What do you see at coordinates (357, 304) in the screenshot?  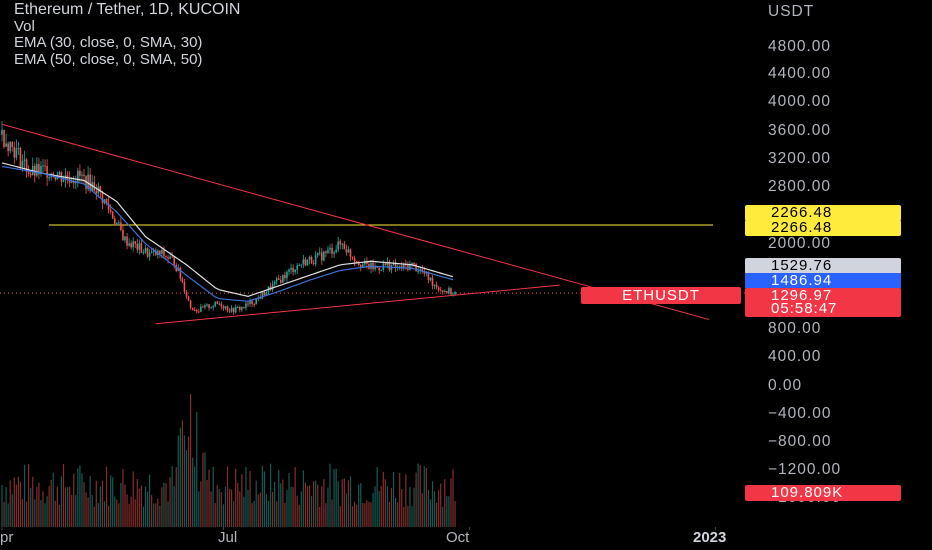 I see `ascending-trendline` at bounding box center [357, 304].